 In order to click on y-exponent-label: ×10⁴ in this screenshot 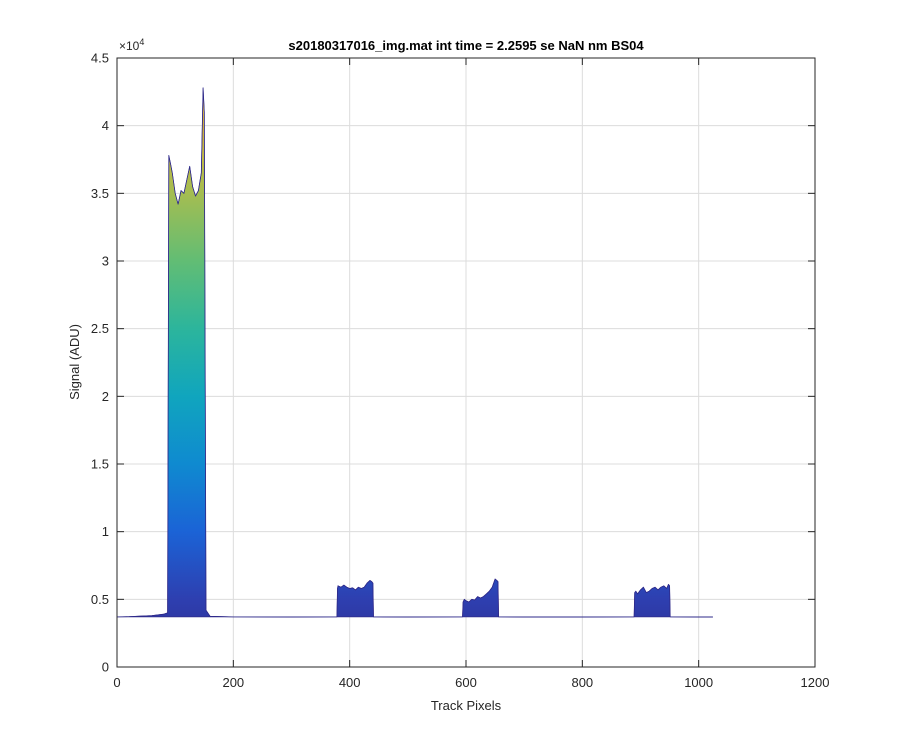, I will do `click(131, 45)`.